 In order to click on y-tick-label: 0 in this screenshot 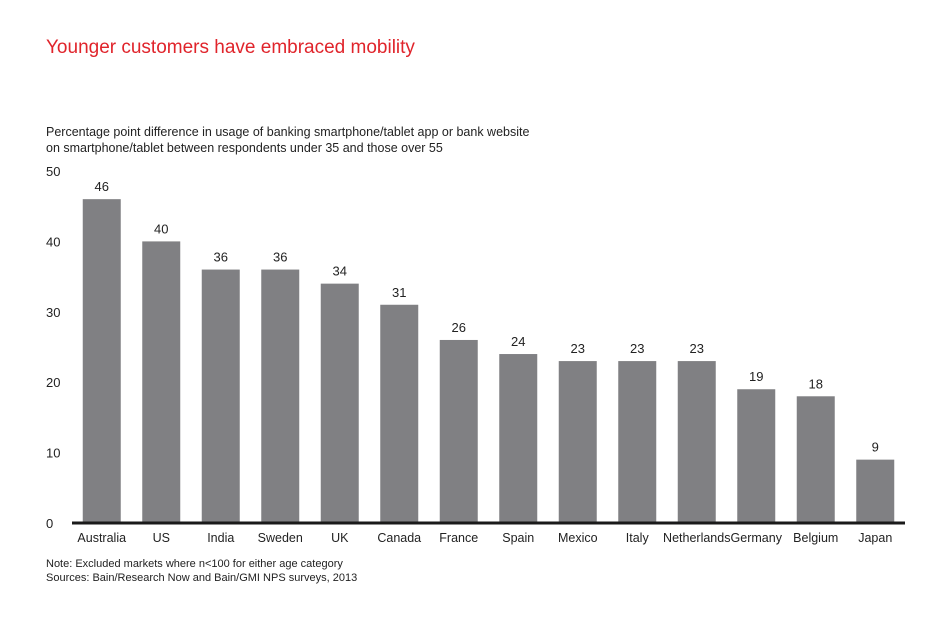, I will do `click(49, 523)`.